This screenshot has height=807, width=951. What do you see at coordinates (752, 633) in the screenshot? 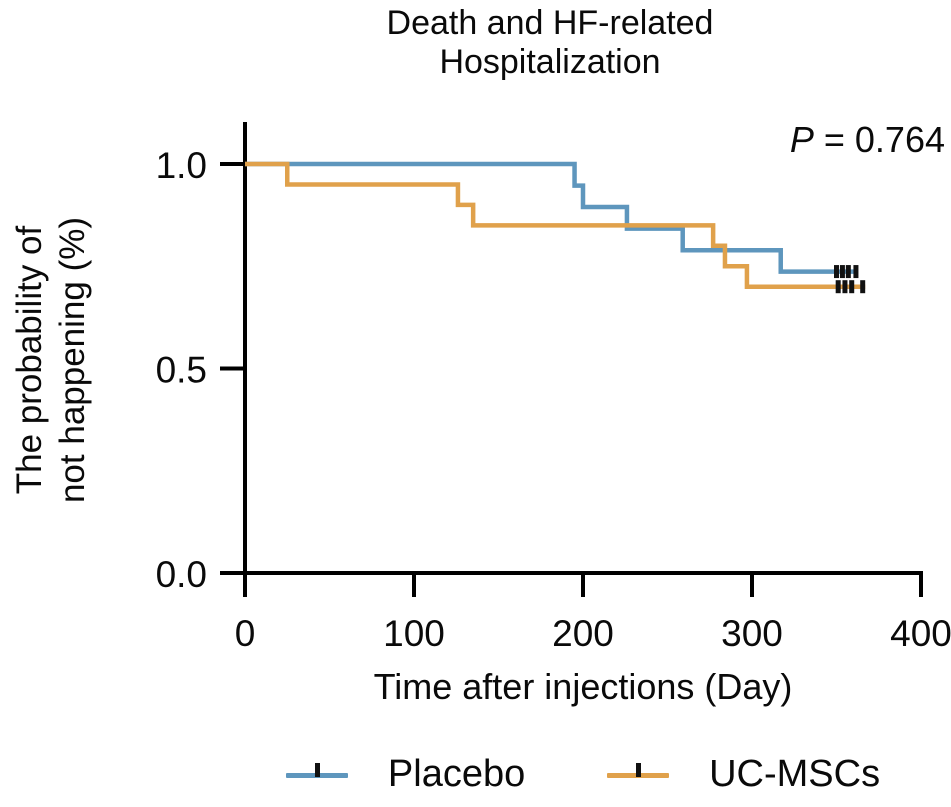
I see `x-tick-label: 300` at bounding box center [752, 633].